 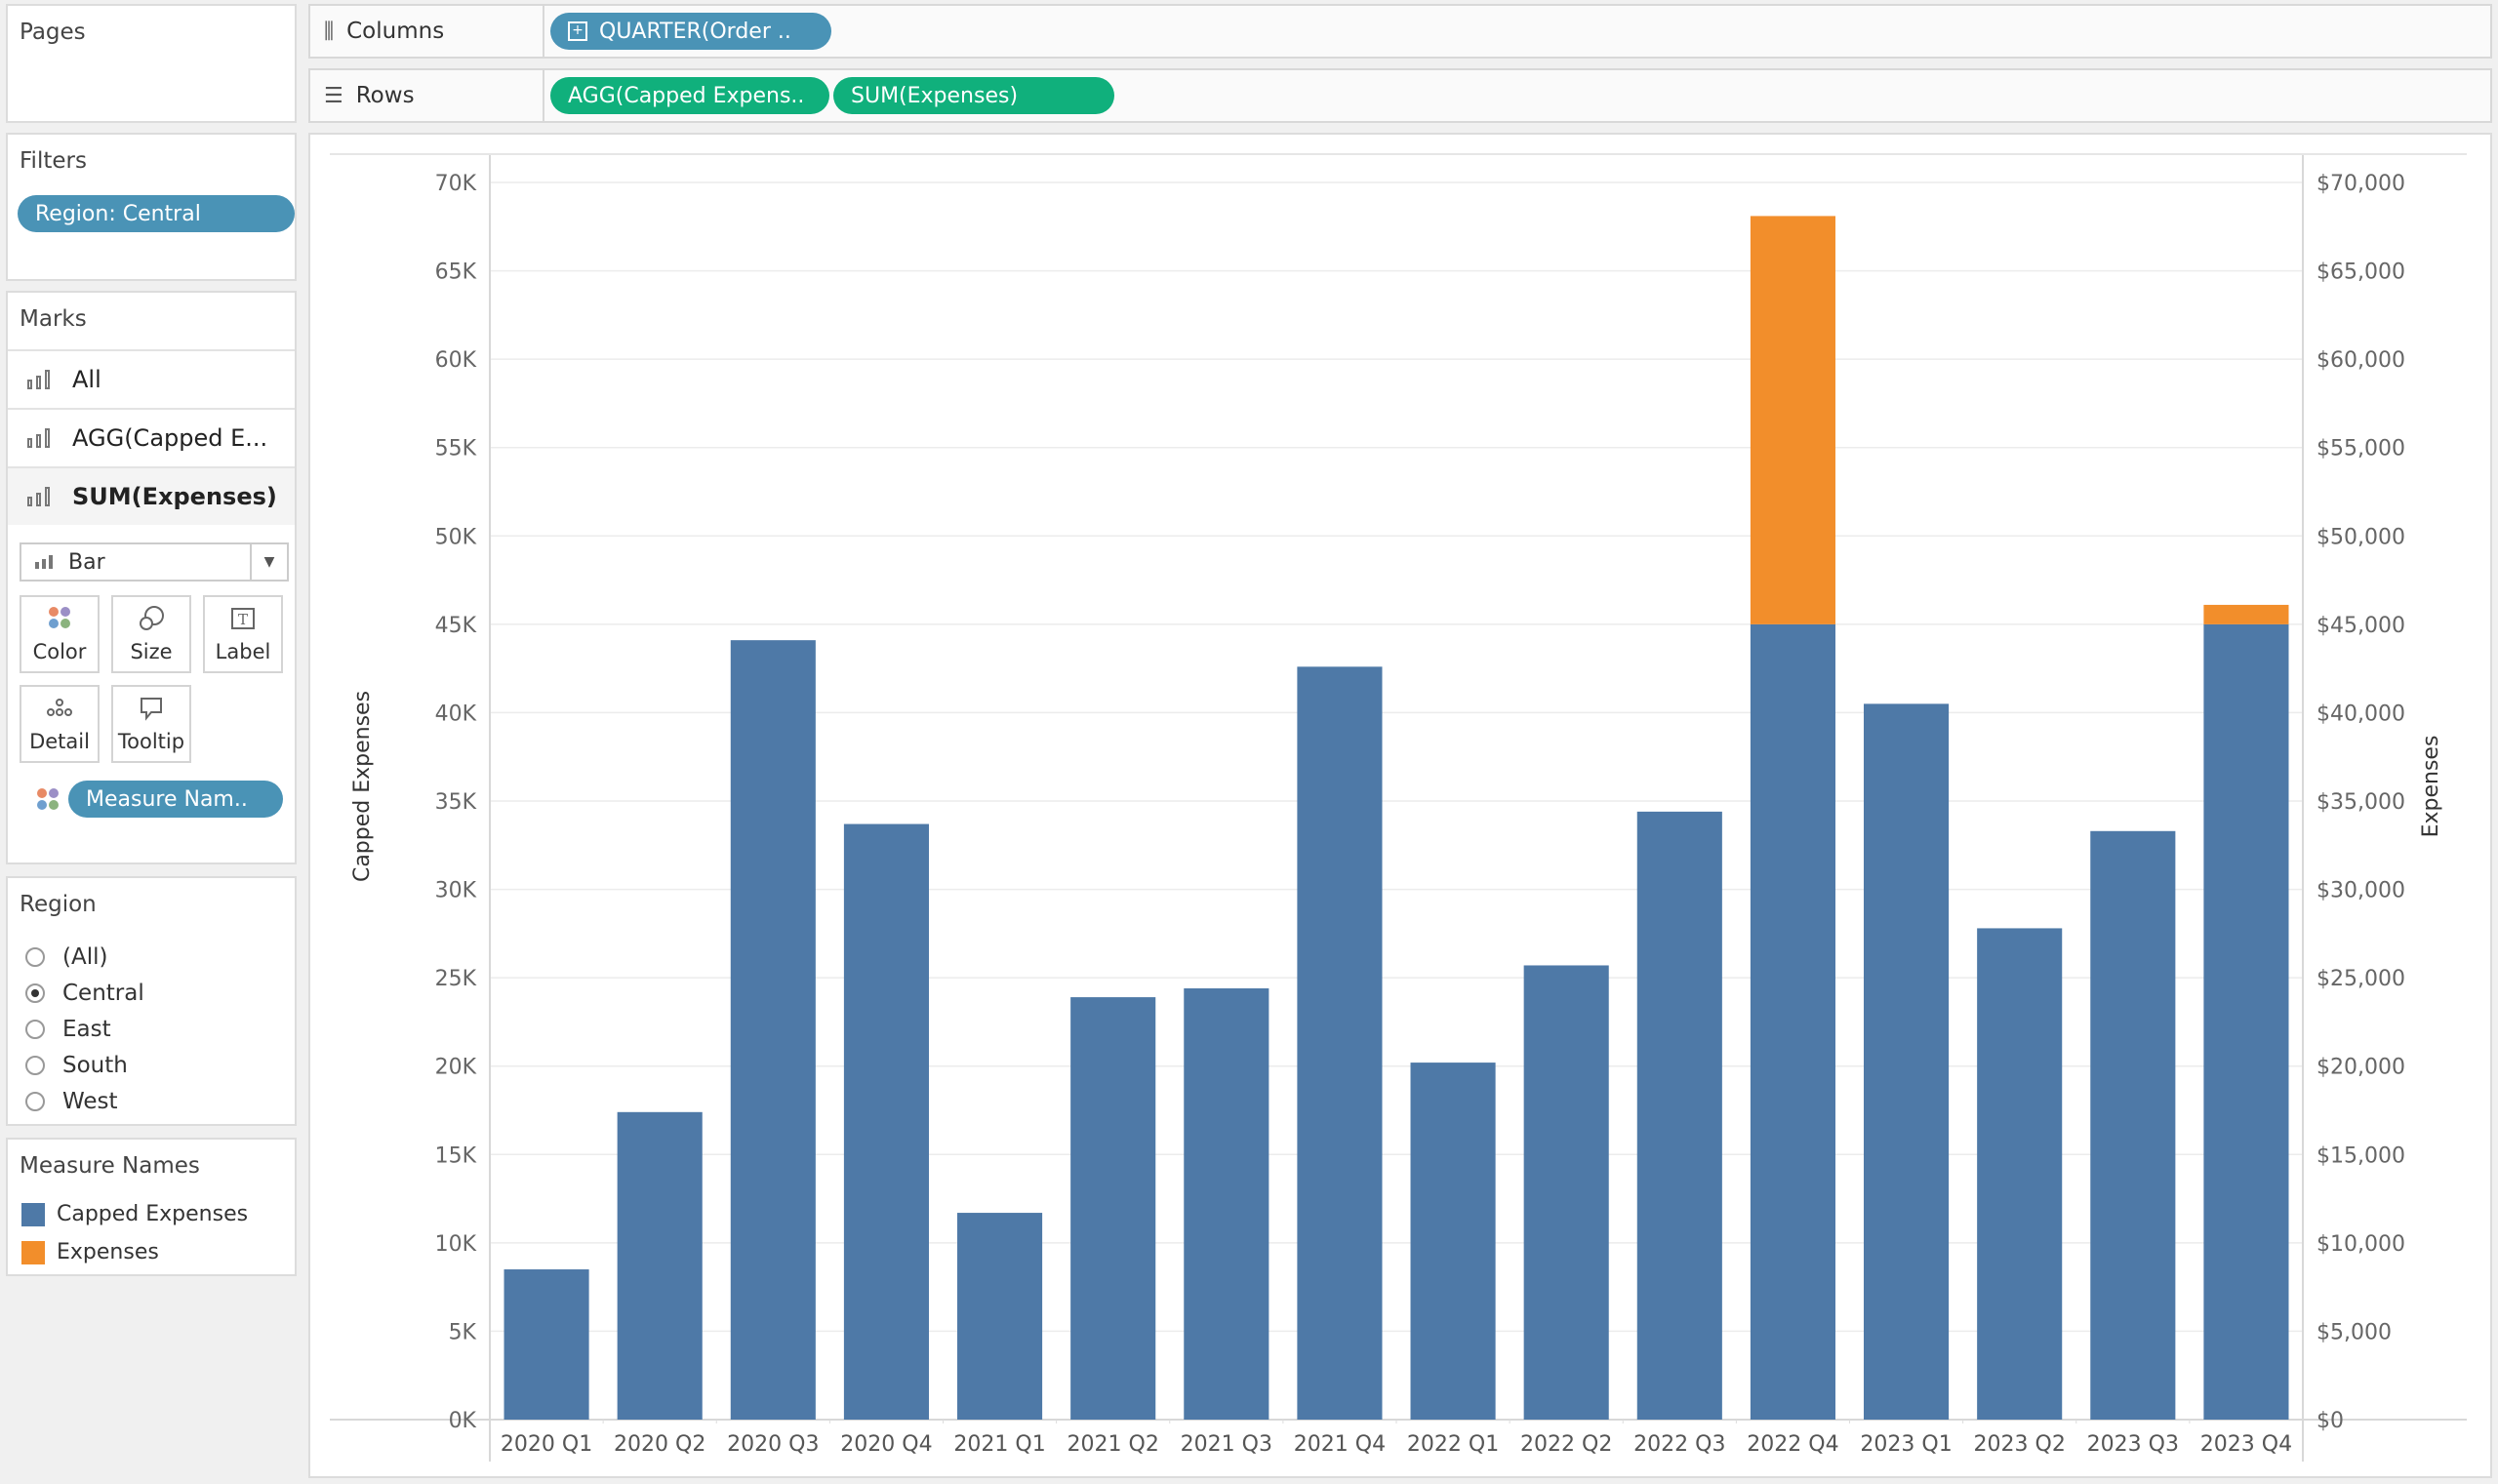 What do you see at coordinates (2361, 979) in the screenshot?
I see `y2-tick-label: $25,000` at bounding box center [2361, 979].